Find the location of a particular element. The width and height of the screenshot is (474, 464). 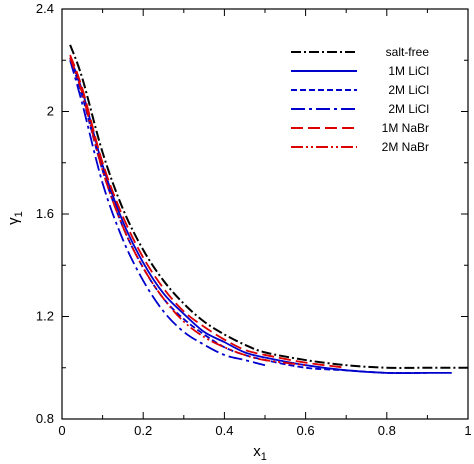

x-tick-label: 0.2 is located at coordinates (143, 430).